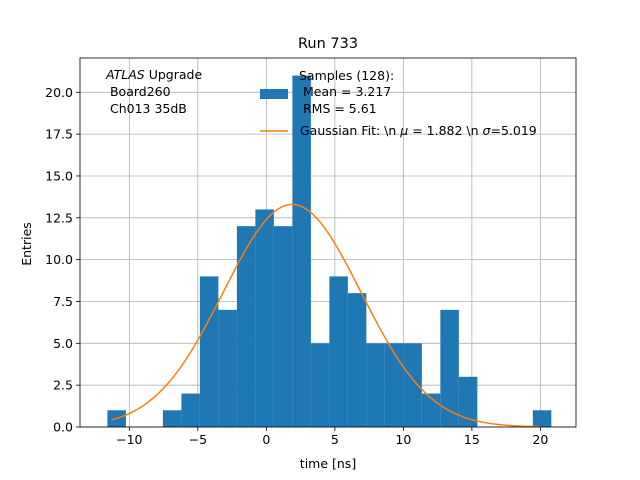  Describe the element at coordinates (328, 463) in the screenshot. I see `x-axis-title: time [ns]` at that location.